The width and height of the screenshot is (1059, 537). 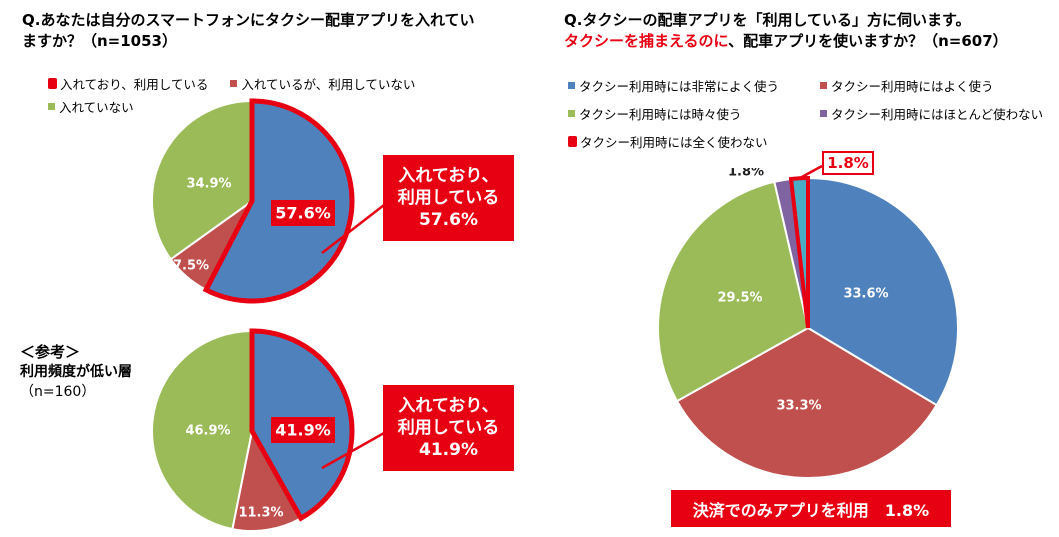 I want to click on right-legend-item-sometimes: タクシー利用時には時々使う, so click(x=694, y=113).